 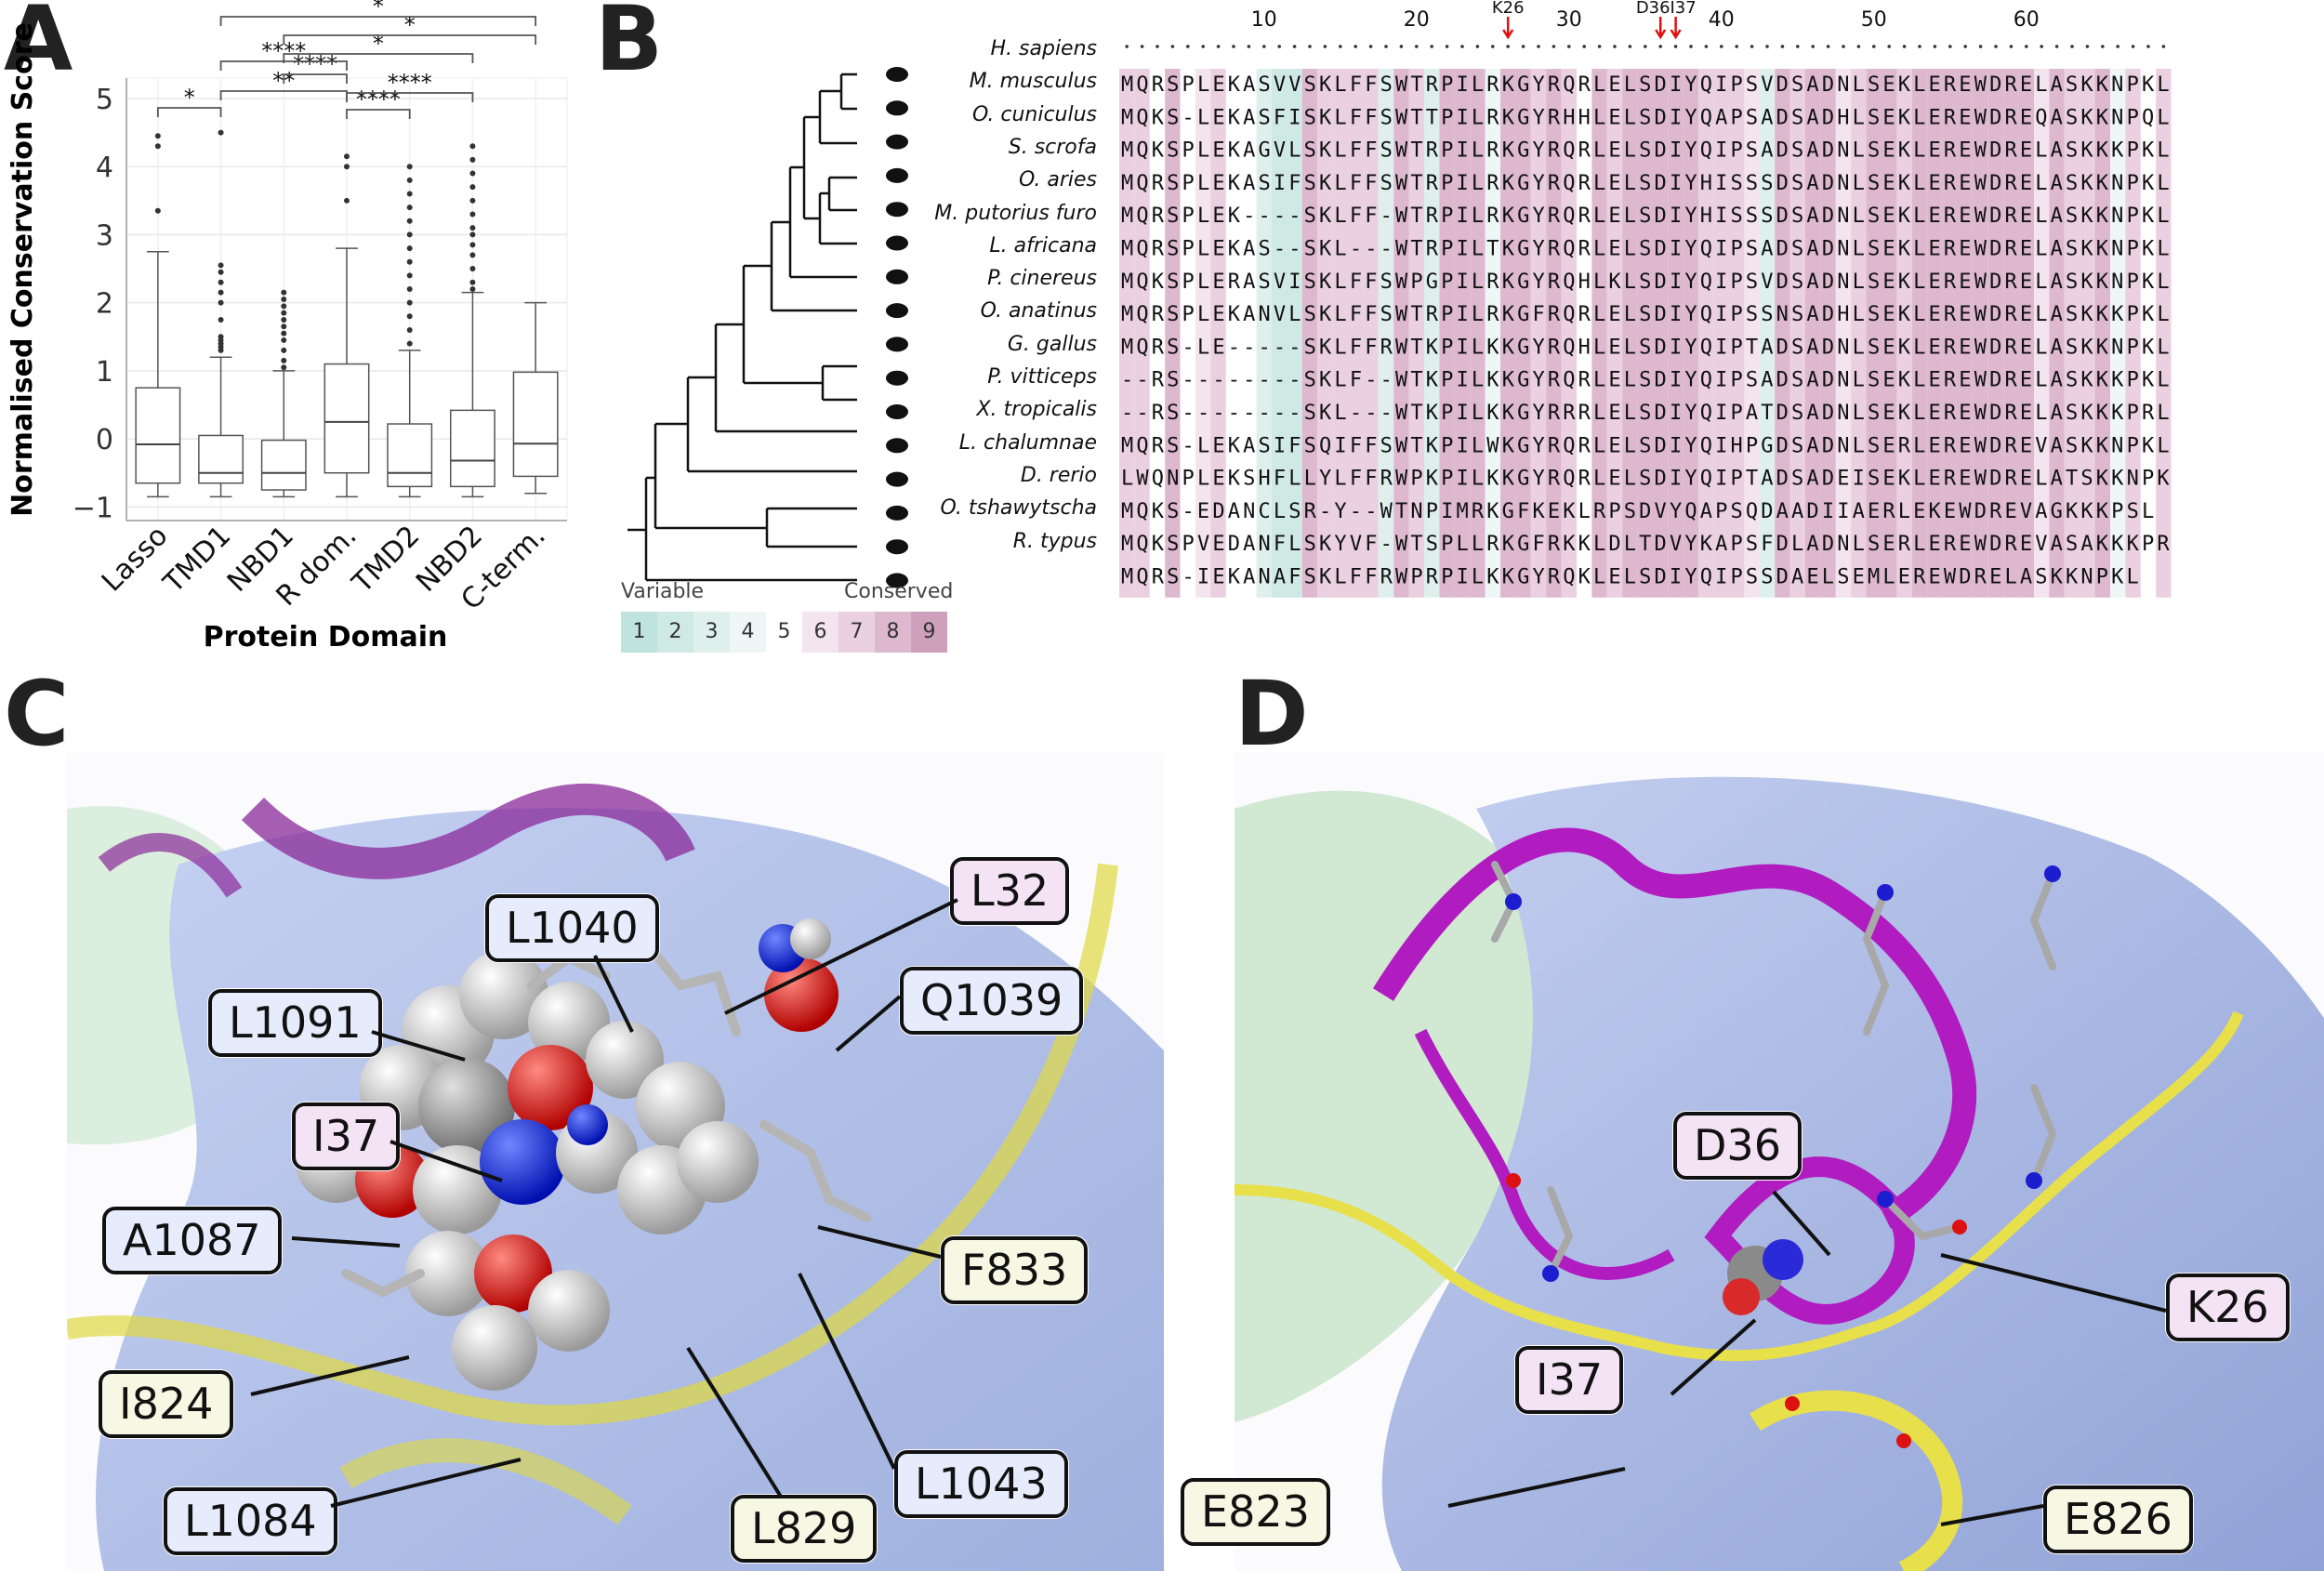 I want to click on legend-cell: 1, so click(x=639, y=632).